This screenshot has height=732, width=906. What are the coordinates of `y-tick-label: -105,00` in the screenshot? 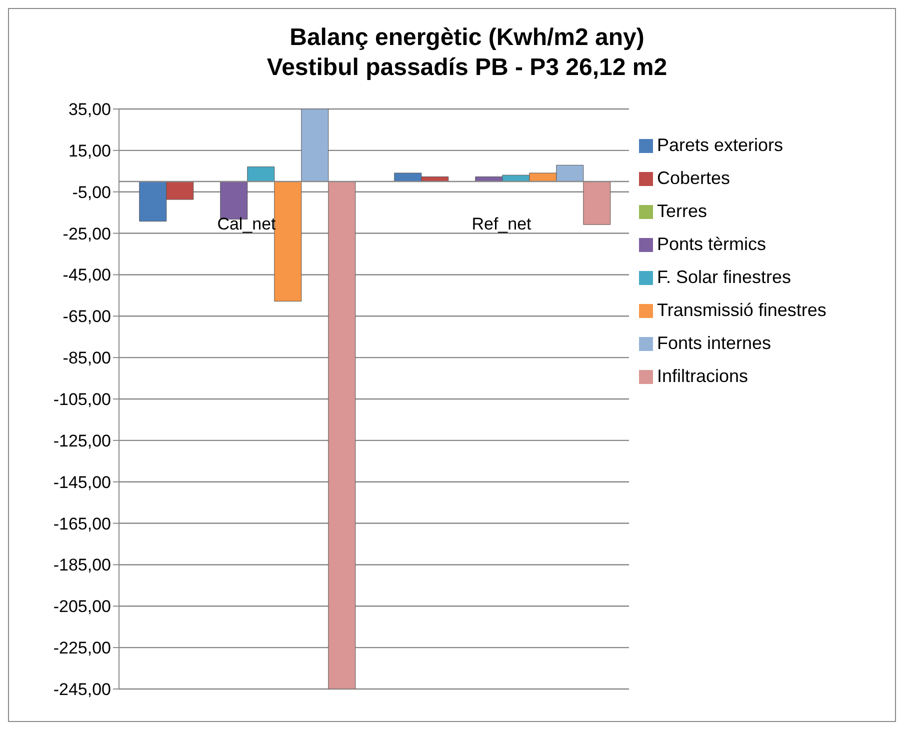 It's located at (82, 400).